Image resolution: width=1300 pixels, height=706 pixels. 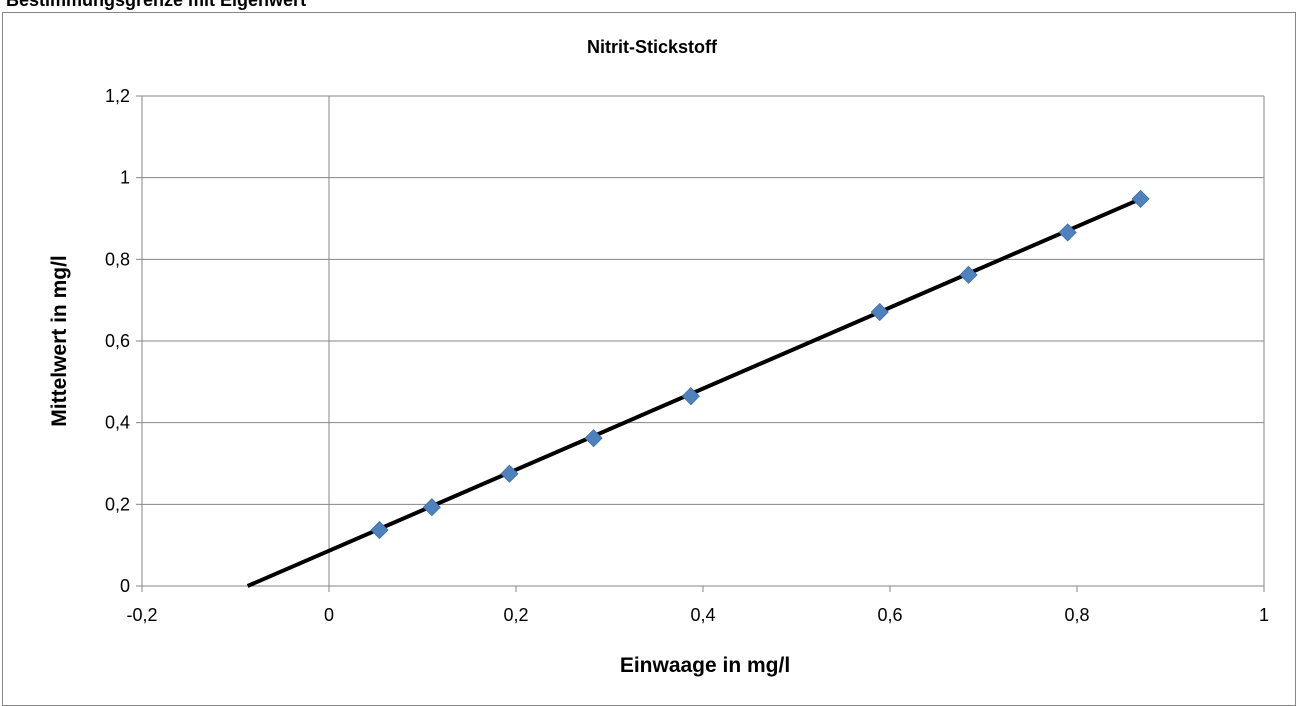 I want to click on x-tick-labels: -0,2 0 0,2 0,4 0,6 0,8 1, so click(x=697, y=615).